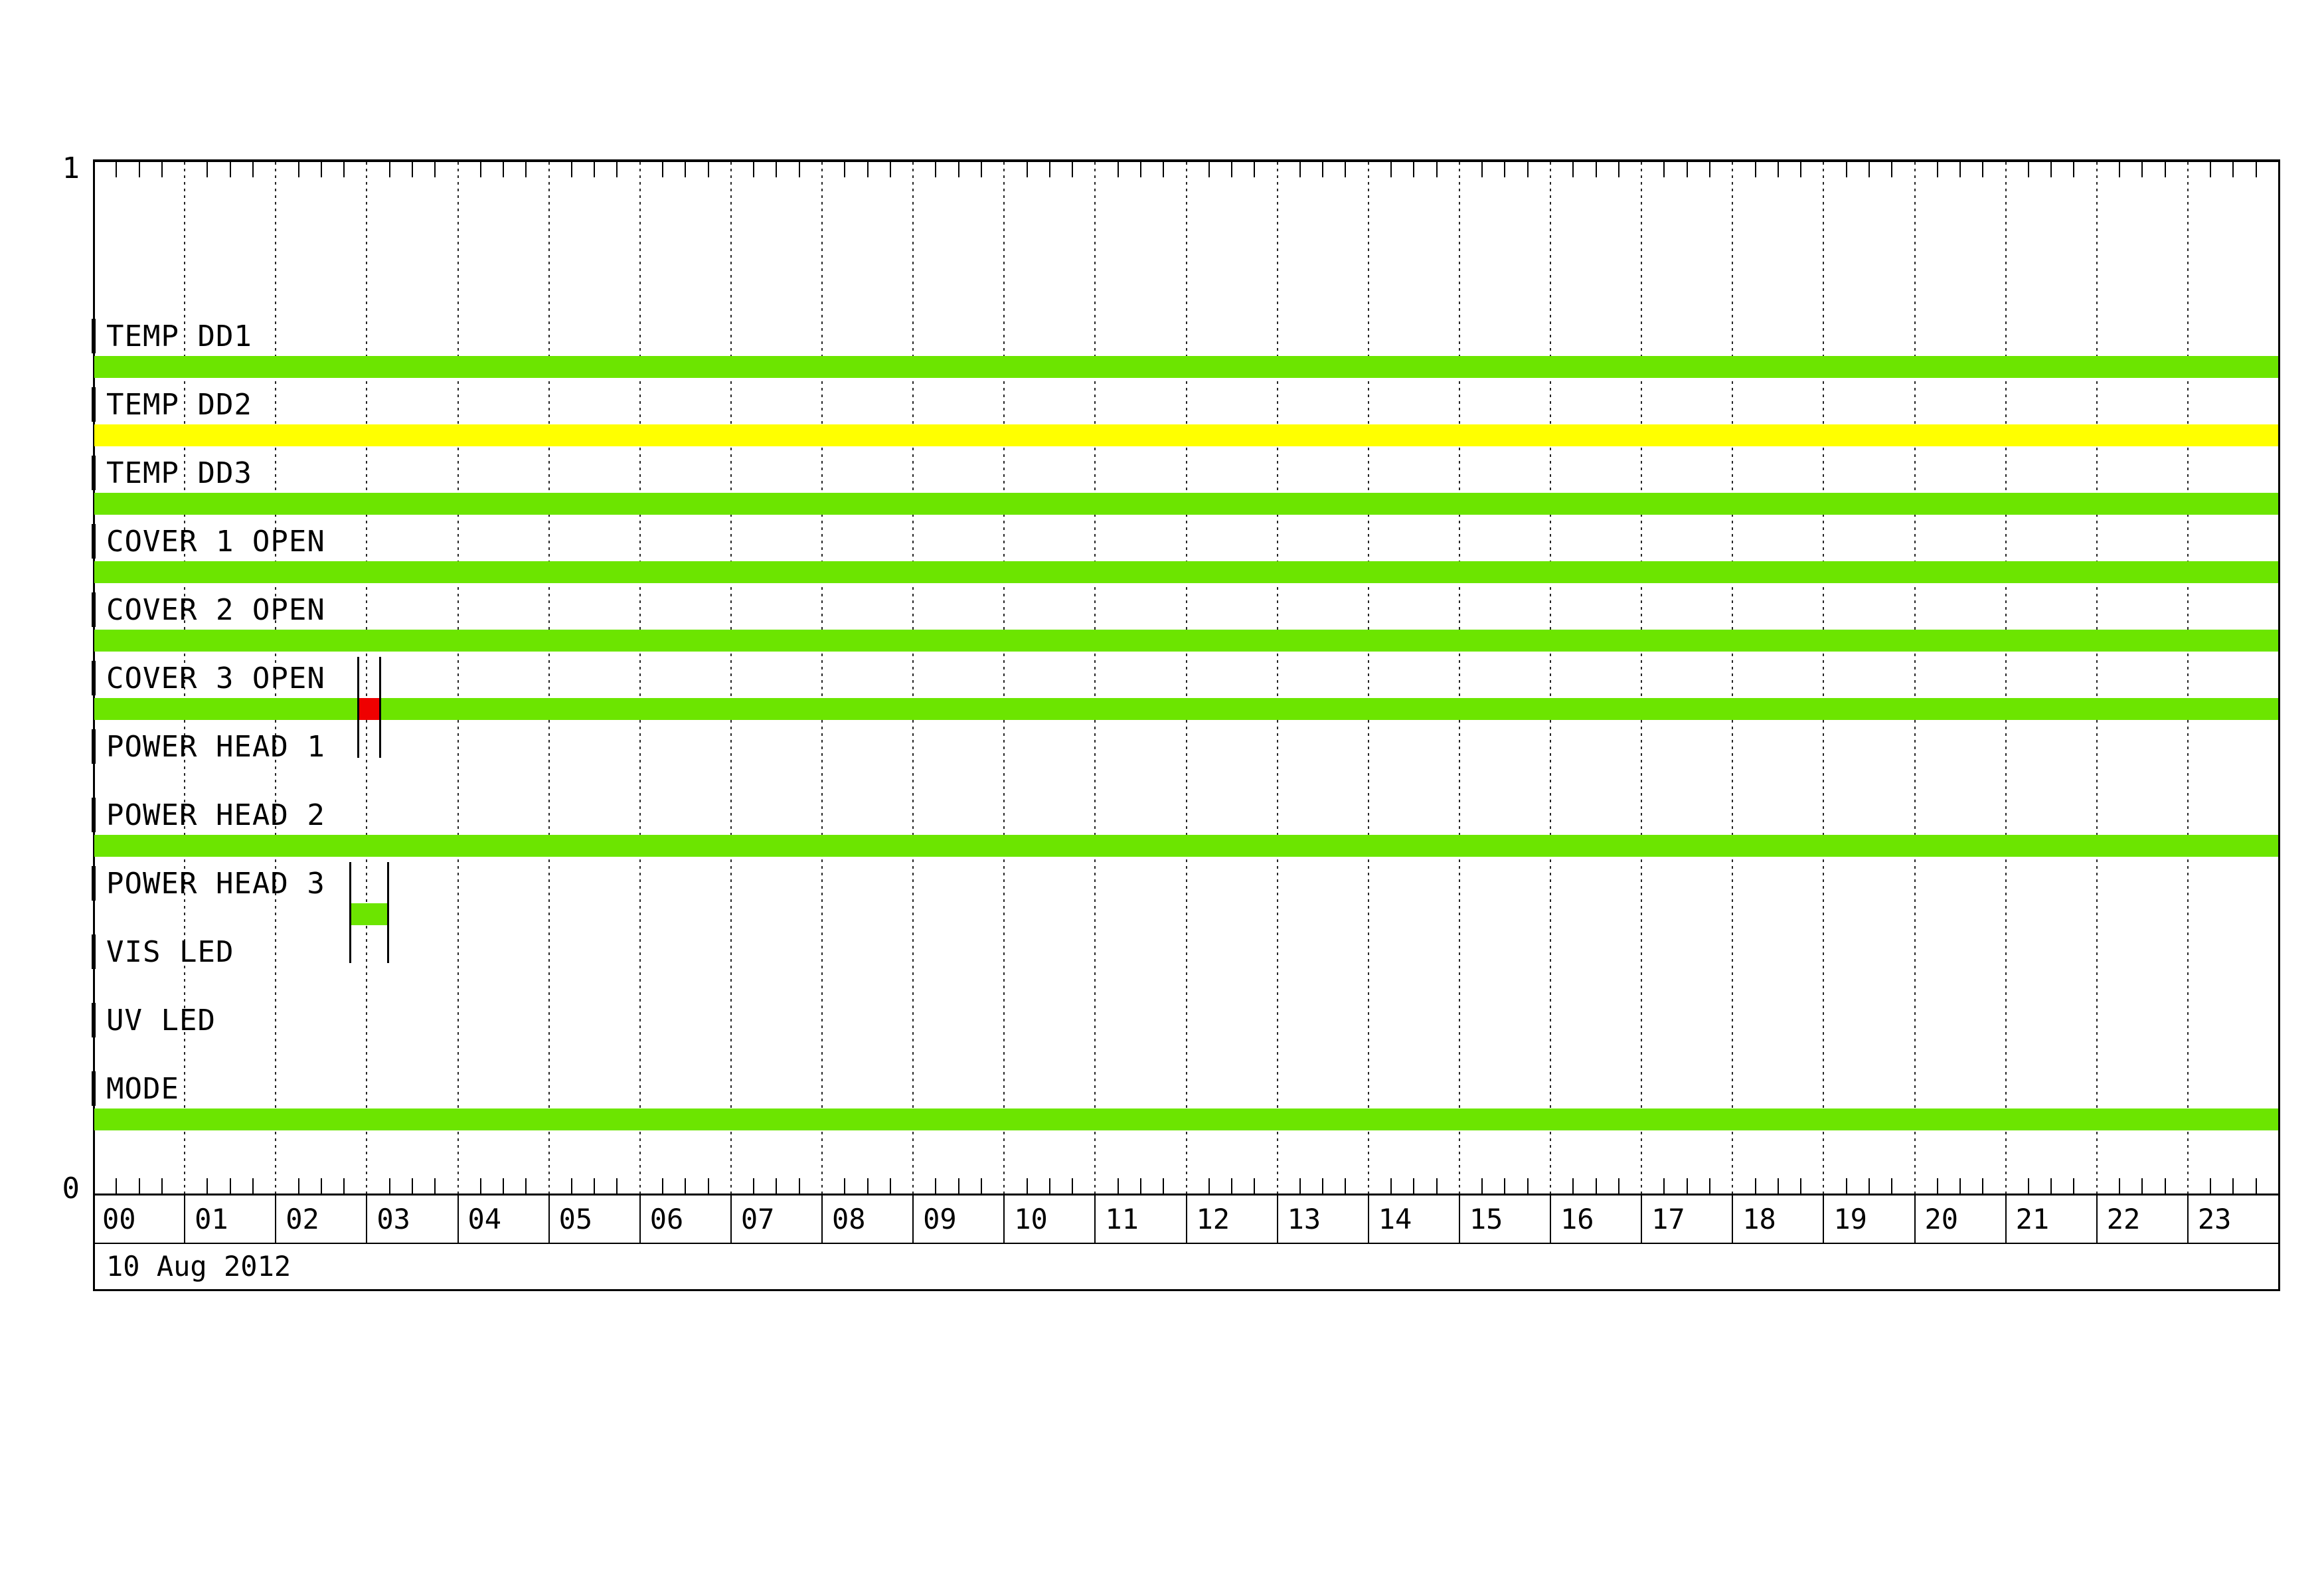 This screenshot has height=1594, width=2324. Describe the element at coordinates (1213, 1219) in the screenshot. I see `hour-label: 12` at that location.